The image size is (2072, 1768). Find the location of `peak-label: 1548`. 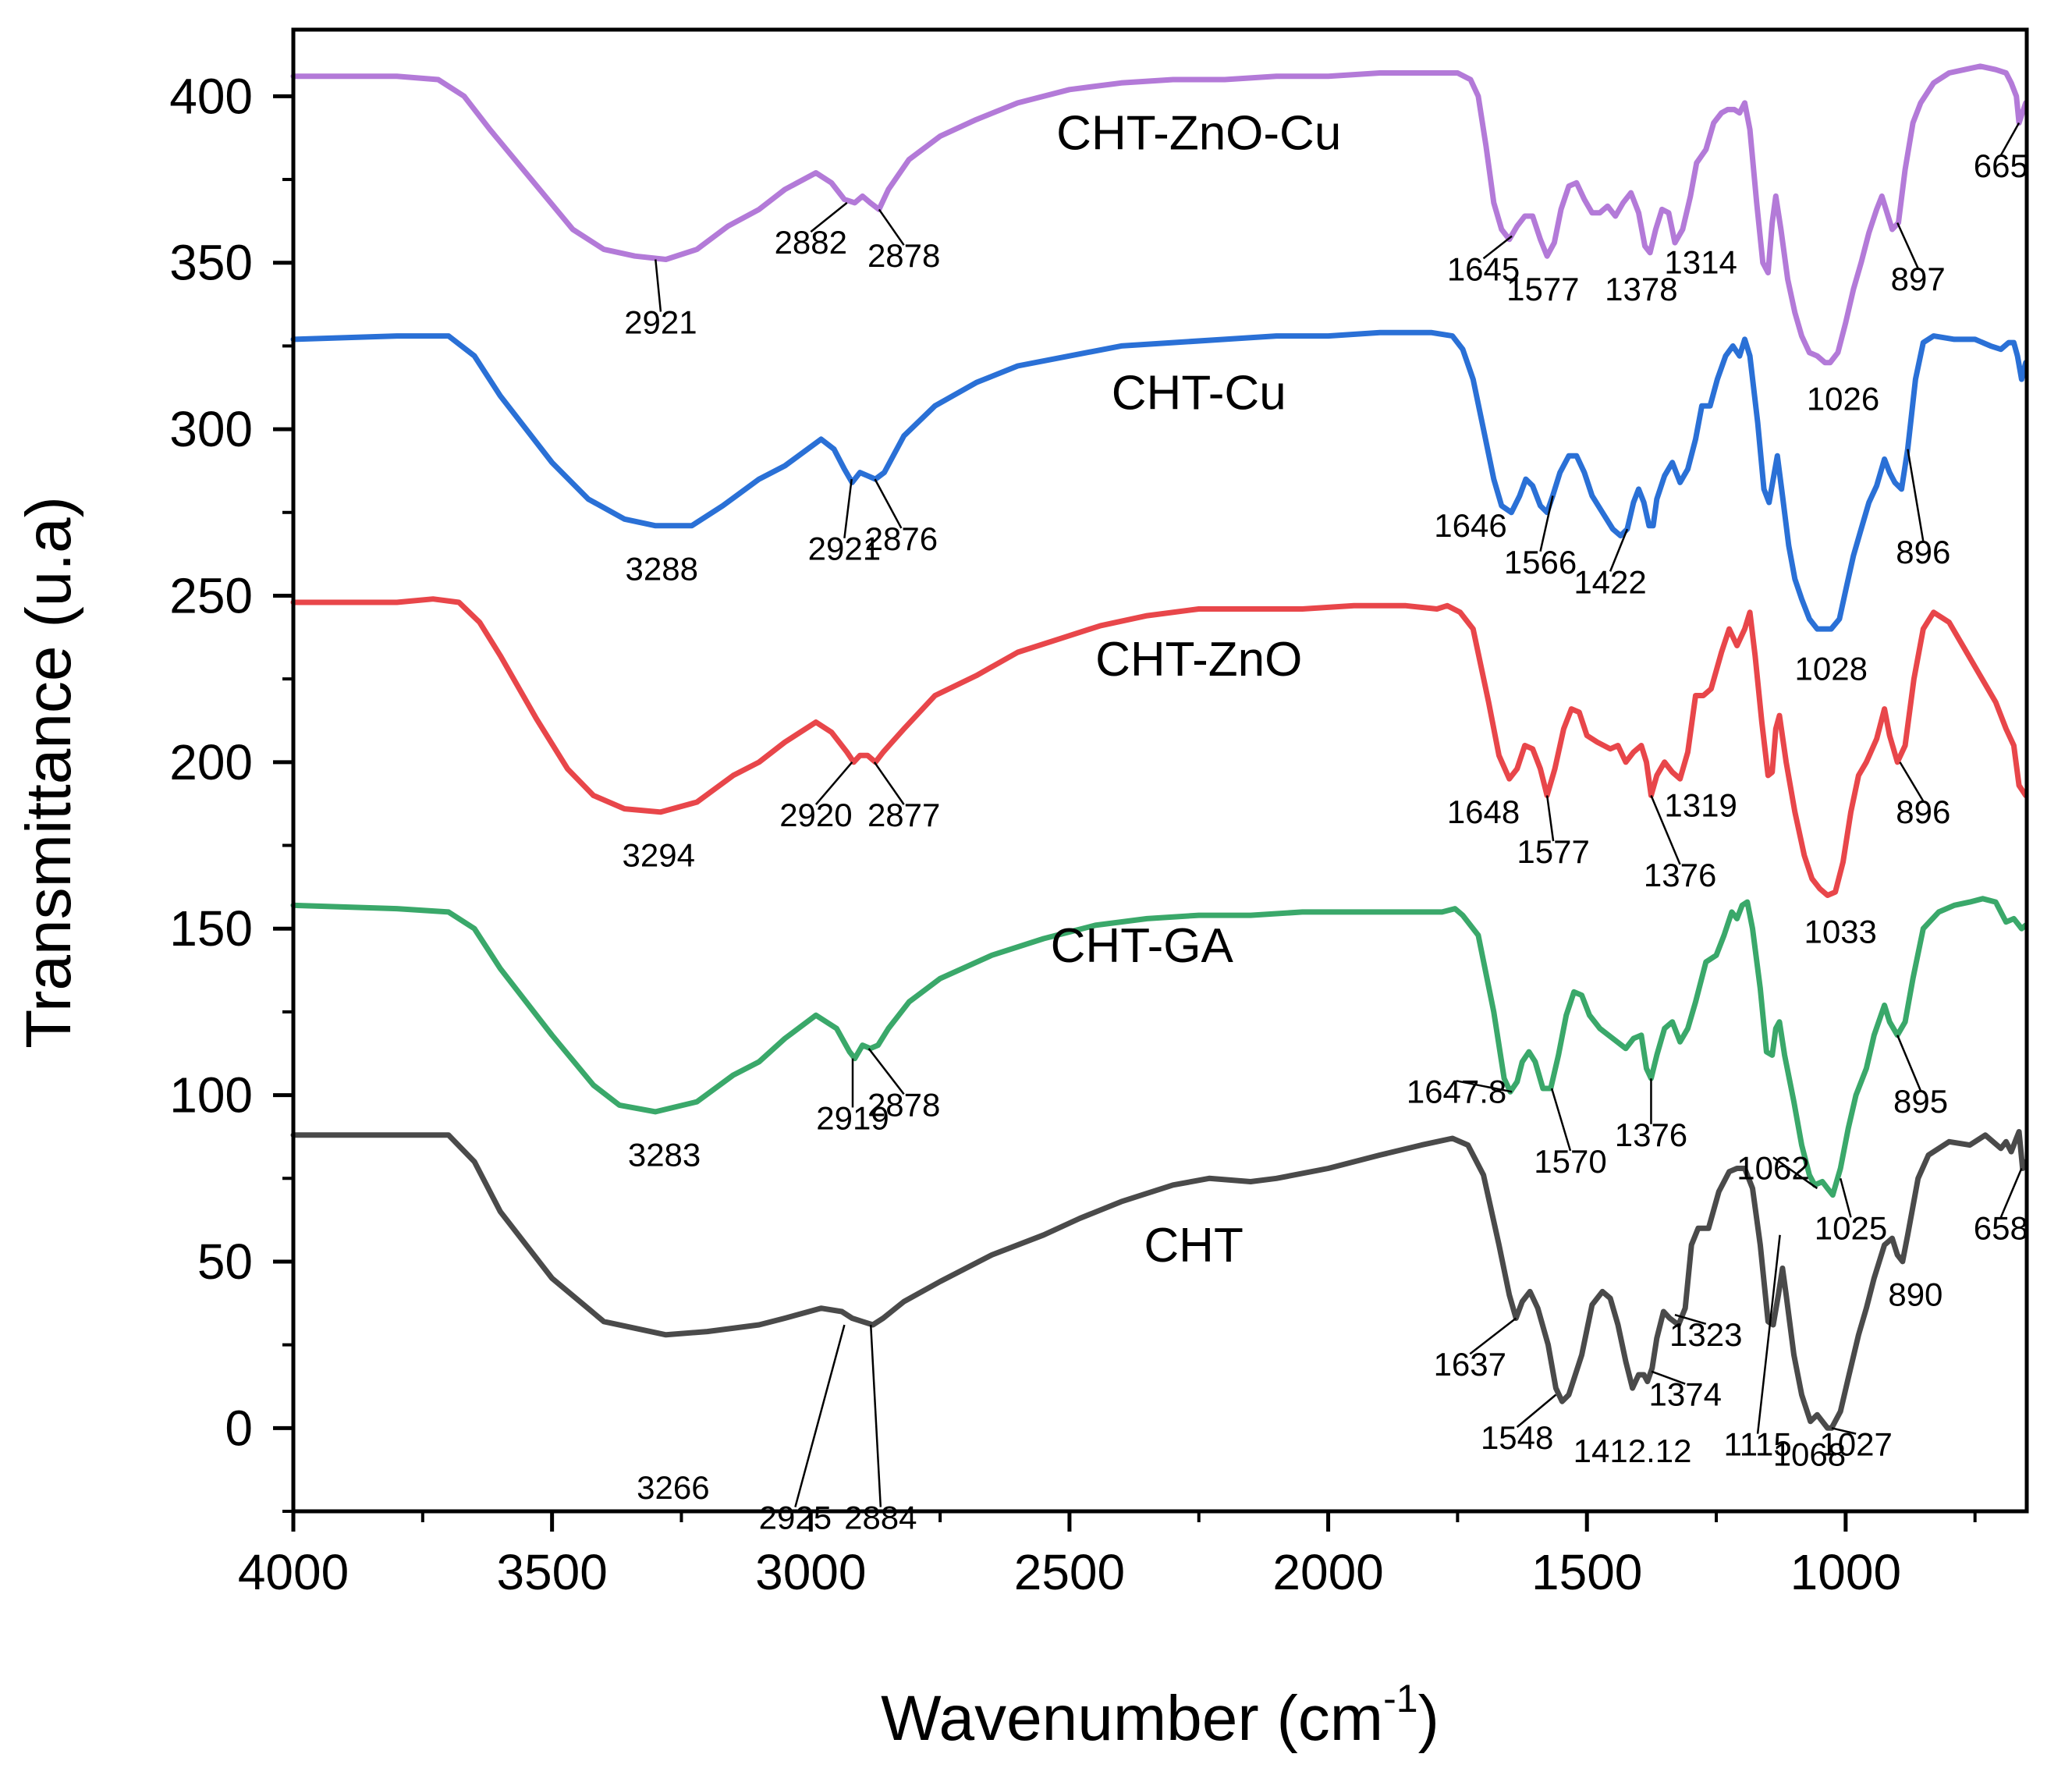

peak-label: 1548 is located at coordinates (1517, 1437).